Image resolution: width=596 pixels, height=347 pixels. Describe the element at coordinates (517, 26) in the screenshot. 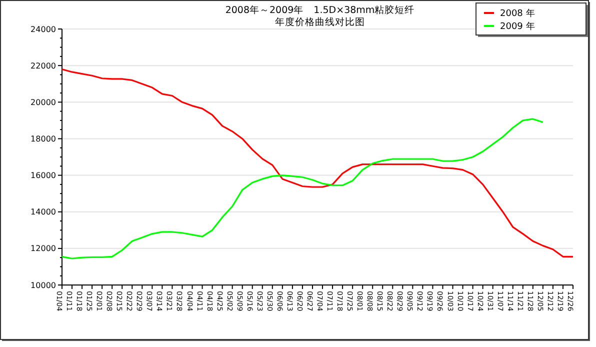

I see `legend-label: 2009 年` at that location.